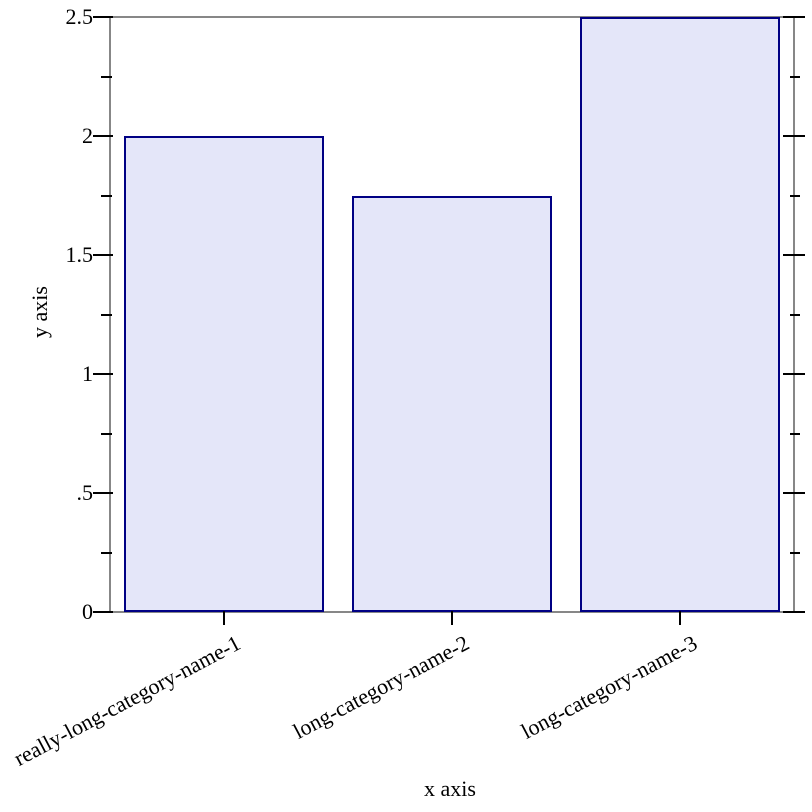 This screenshot has width=812, height=812. I want to click on y-tick-label: 2.5, so click(79, 16).